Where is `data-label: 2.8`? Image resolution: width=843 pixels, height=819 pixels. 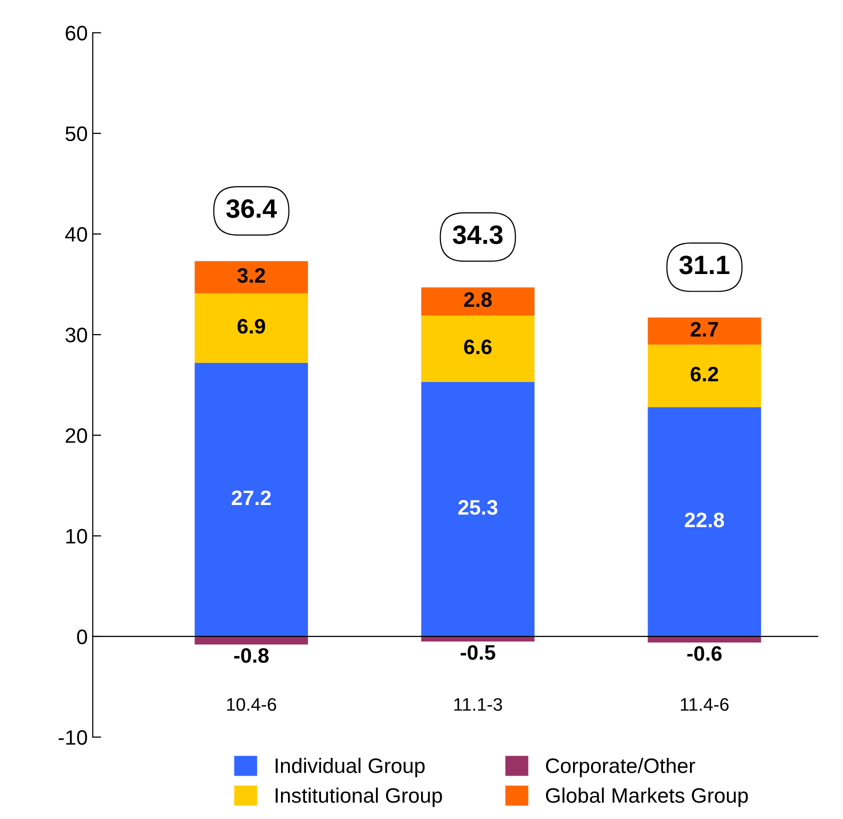
data-label: 2.8 is located at coordinates (478, 300).